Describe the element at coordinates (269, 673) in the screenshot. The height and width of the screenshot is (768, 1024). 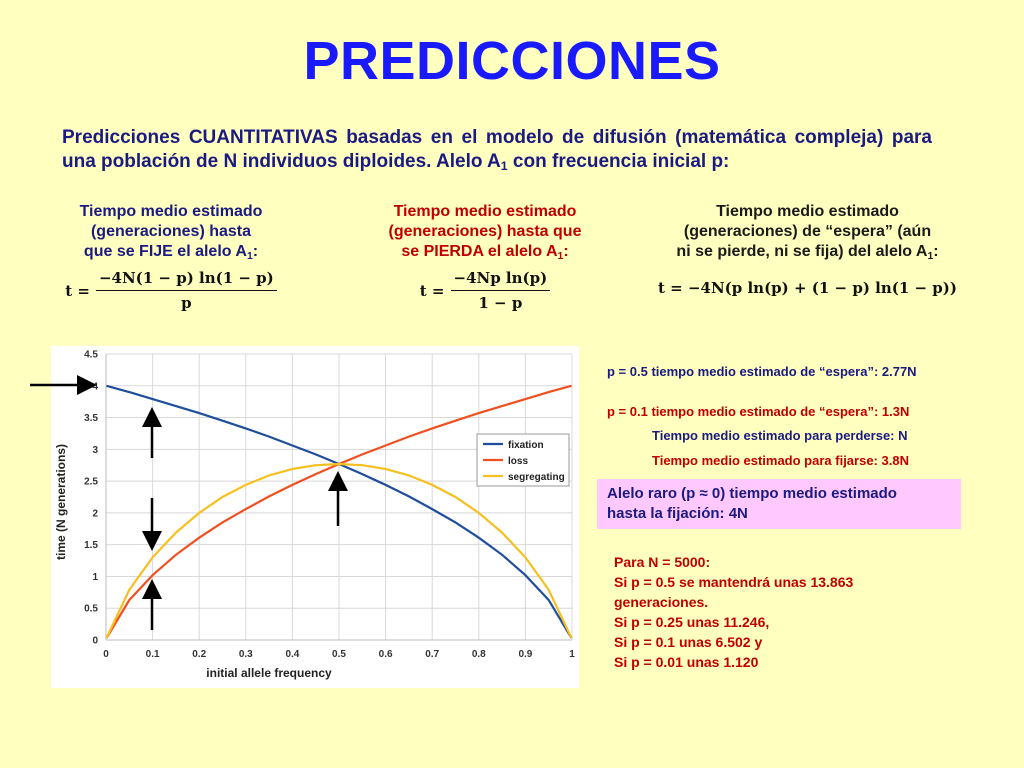
I see `x-axis-label: initial allele frequency` at that location.